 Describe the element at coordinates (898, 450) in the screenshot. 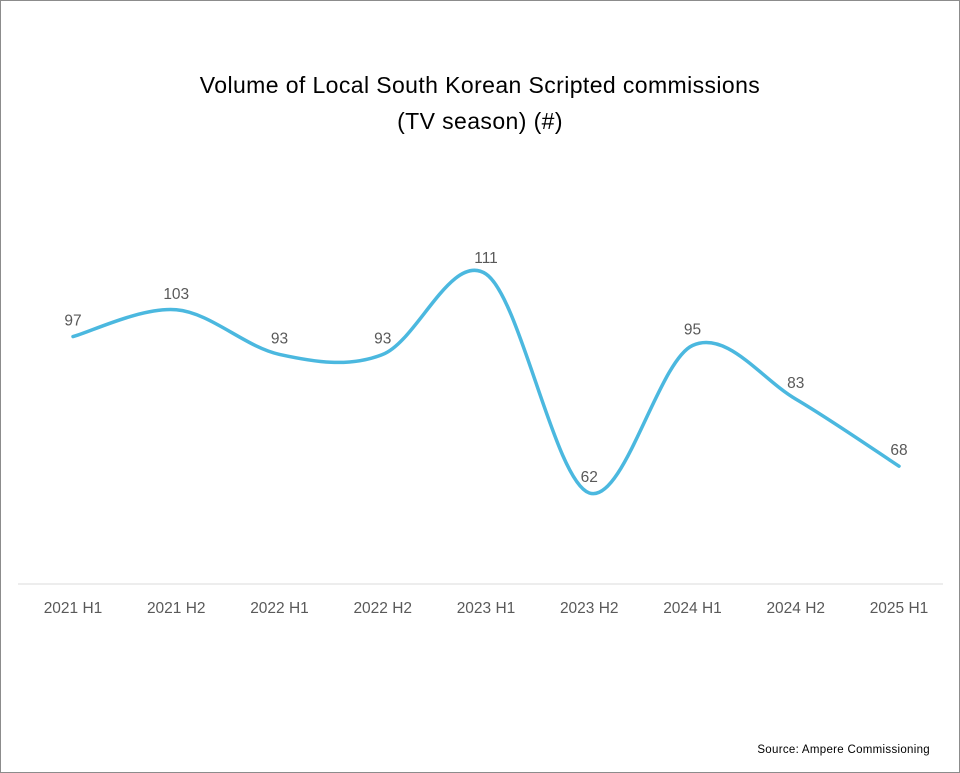

I see `data-label: 68` at that location.